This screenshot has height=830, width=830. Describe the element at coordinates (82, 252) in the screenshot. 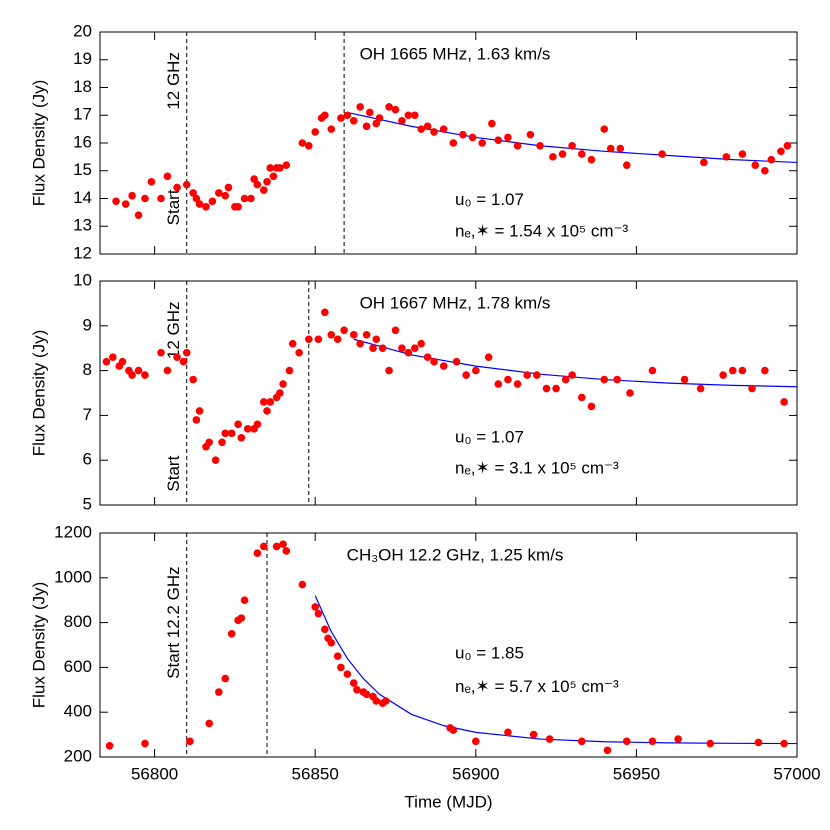

I see `y-tick-label: 12` at that location.